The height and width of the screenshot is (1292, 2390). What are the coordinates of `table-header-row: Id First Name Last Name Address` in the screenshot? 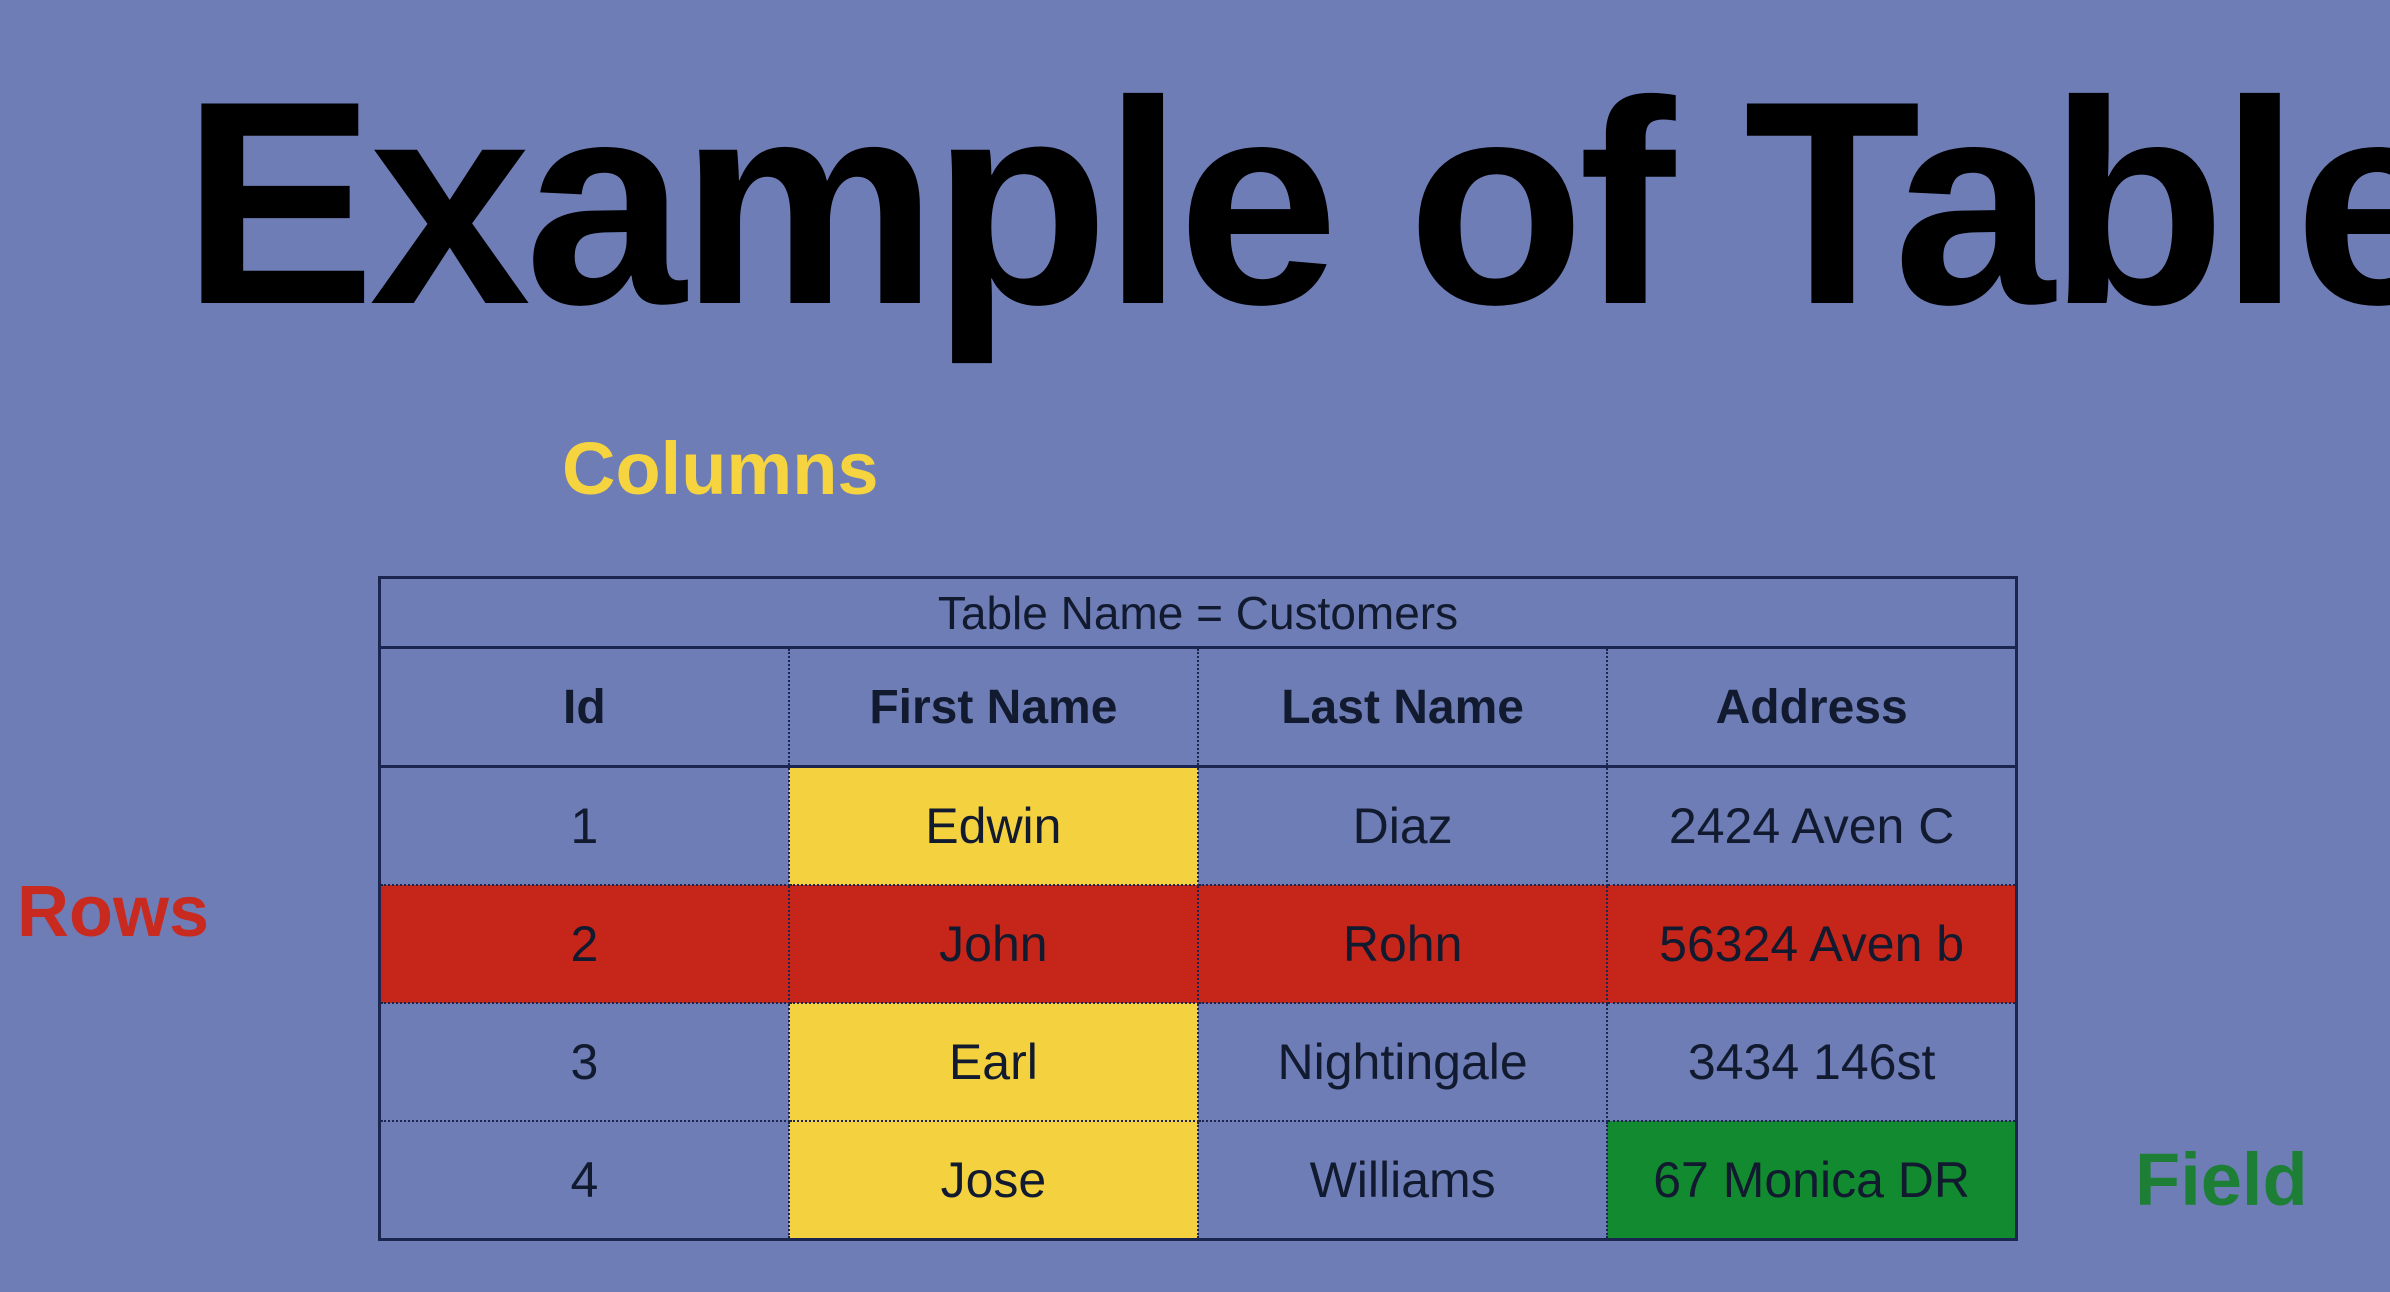 It's located at (1198, 707).